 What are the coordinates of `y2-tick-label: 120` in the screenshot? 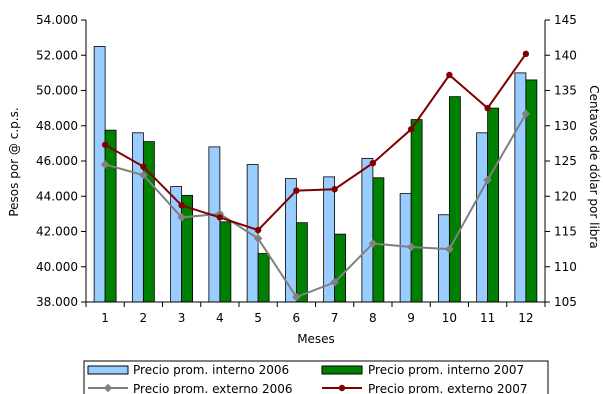 It's located at (565, 196).